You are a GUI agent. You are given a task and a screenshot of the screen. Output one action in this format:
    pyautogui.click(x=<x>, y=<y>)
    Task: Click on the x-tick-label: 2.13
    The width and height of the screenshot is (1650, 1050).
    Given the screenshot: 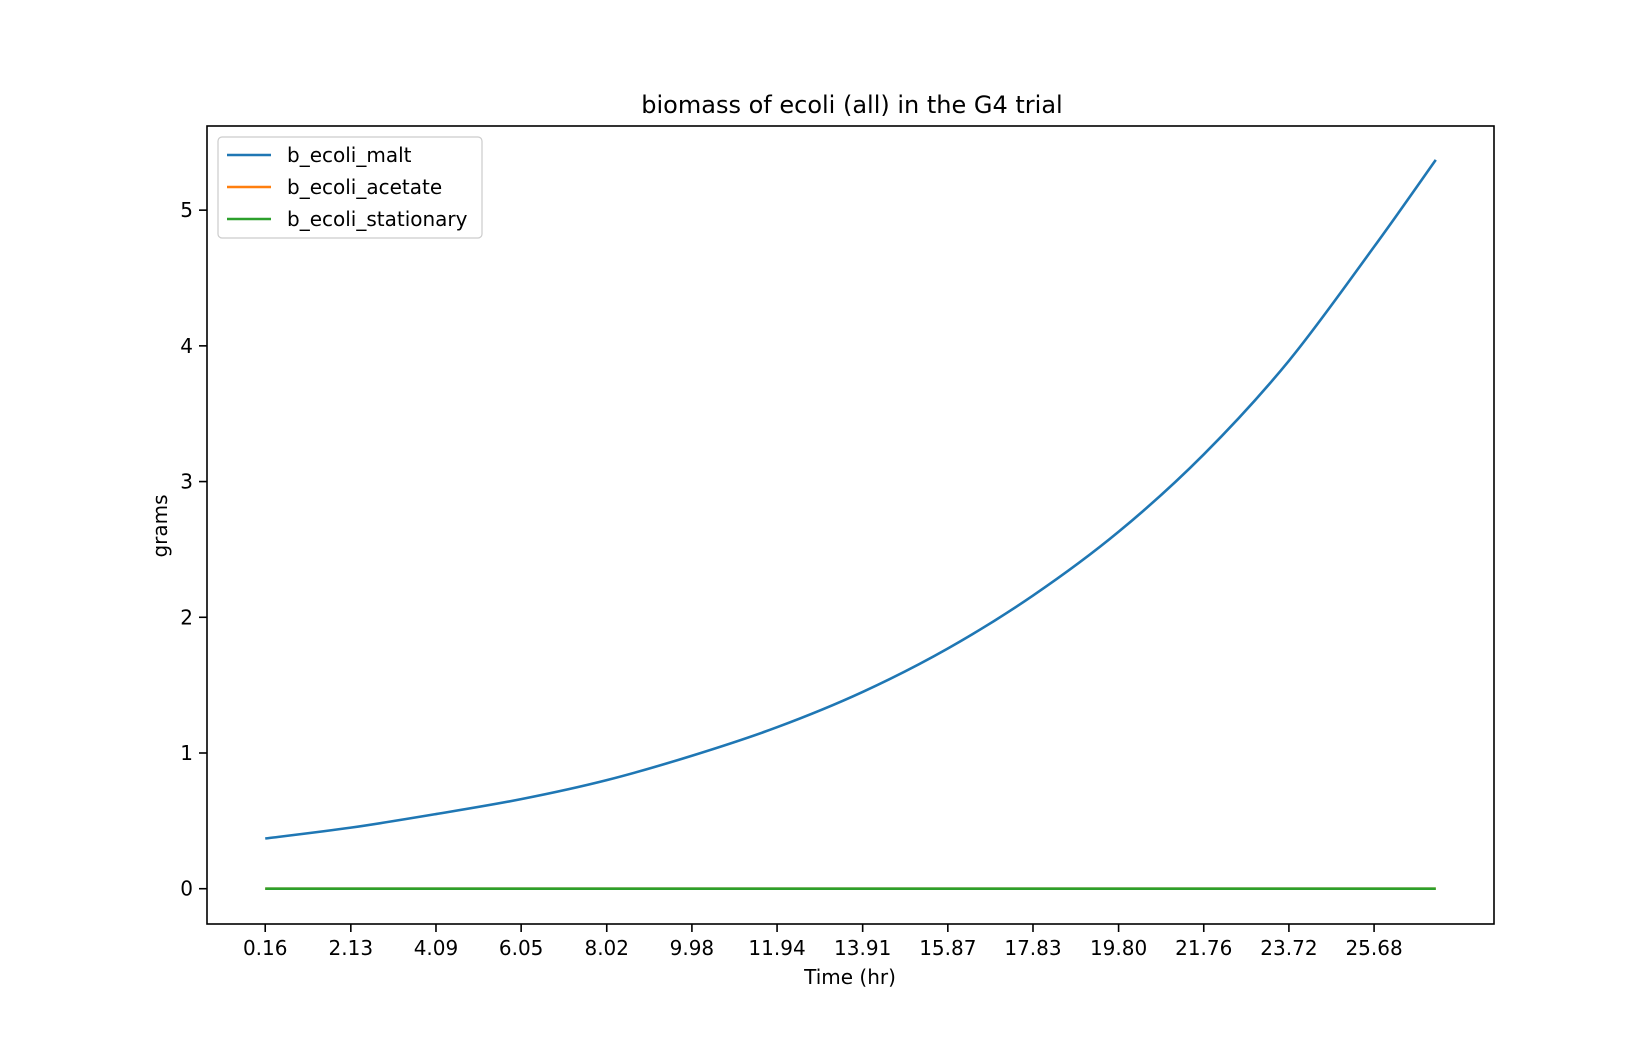 What is the action you would take?
    pyautogui.click(x=351, y=948)
    